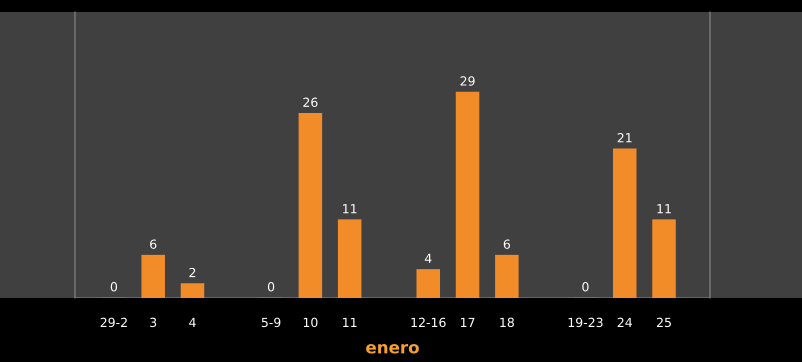  What do you see at coordinates (428, 323) in the screenshot?
I see `x-tick-label: 12-16` at bounding box center [428, 323].